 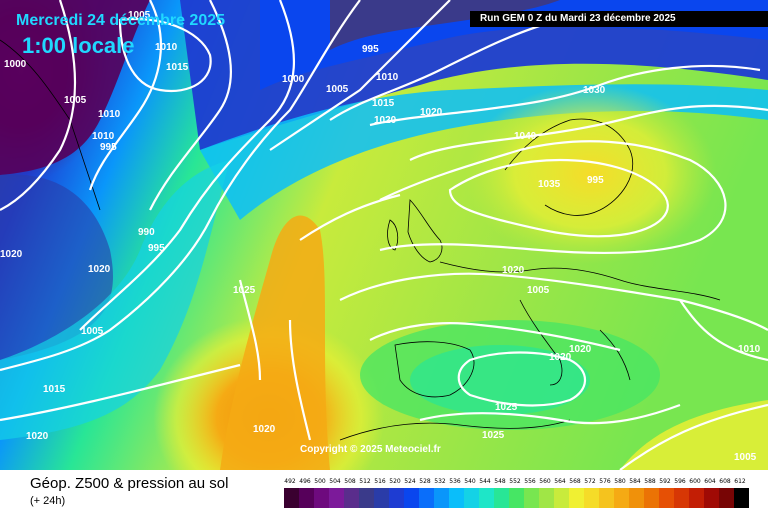 I want to click on scale-tick-label: 508, so click(x=350, y=481).